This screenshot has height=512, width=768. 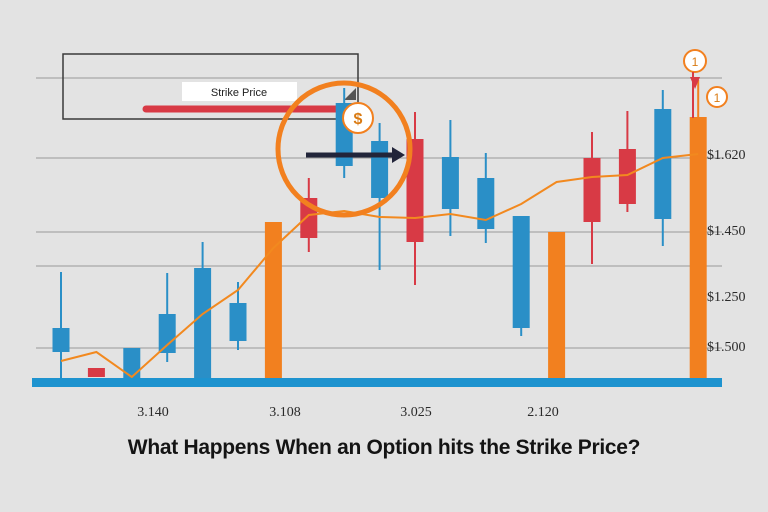 I want to click on x-axis-labels: 3.140 3.108 3.025 2.120, so click(x=348, y=412).